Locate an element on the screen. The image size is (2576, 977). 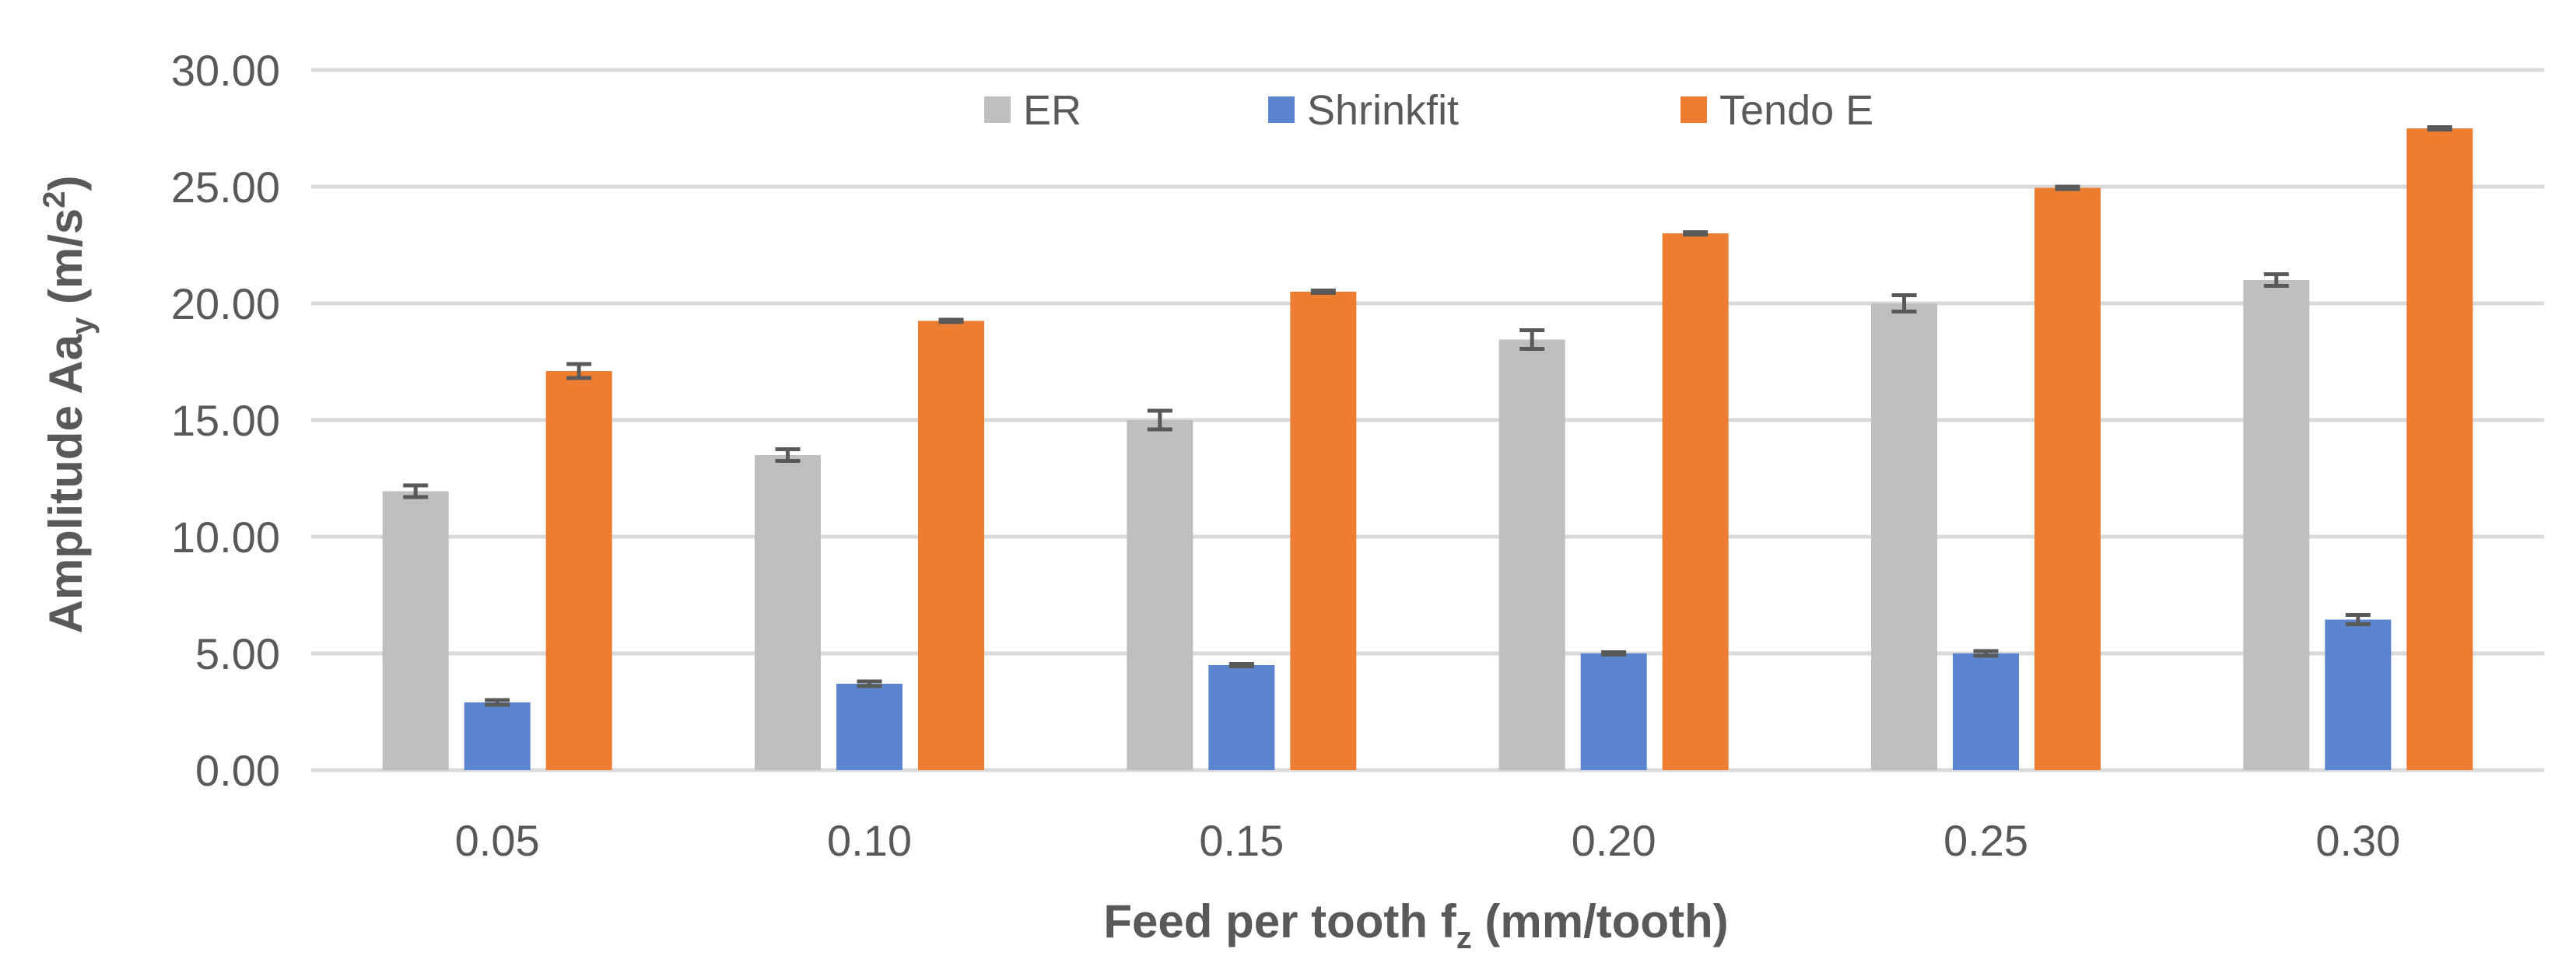
bar-er-0.30 is located at coordinates (2276, 525).